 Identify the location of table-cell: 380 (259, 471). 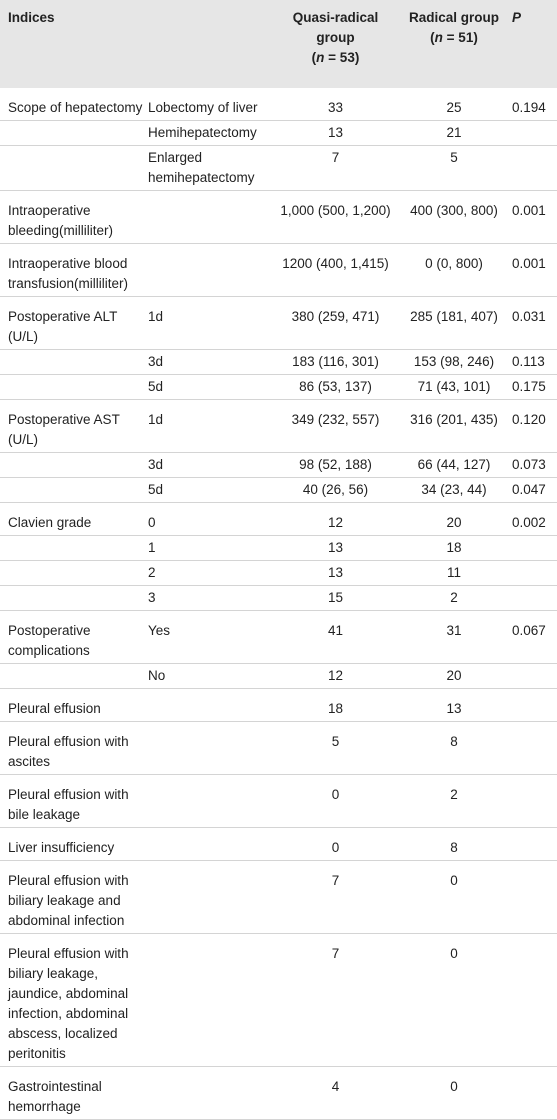
(337, 323).